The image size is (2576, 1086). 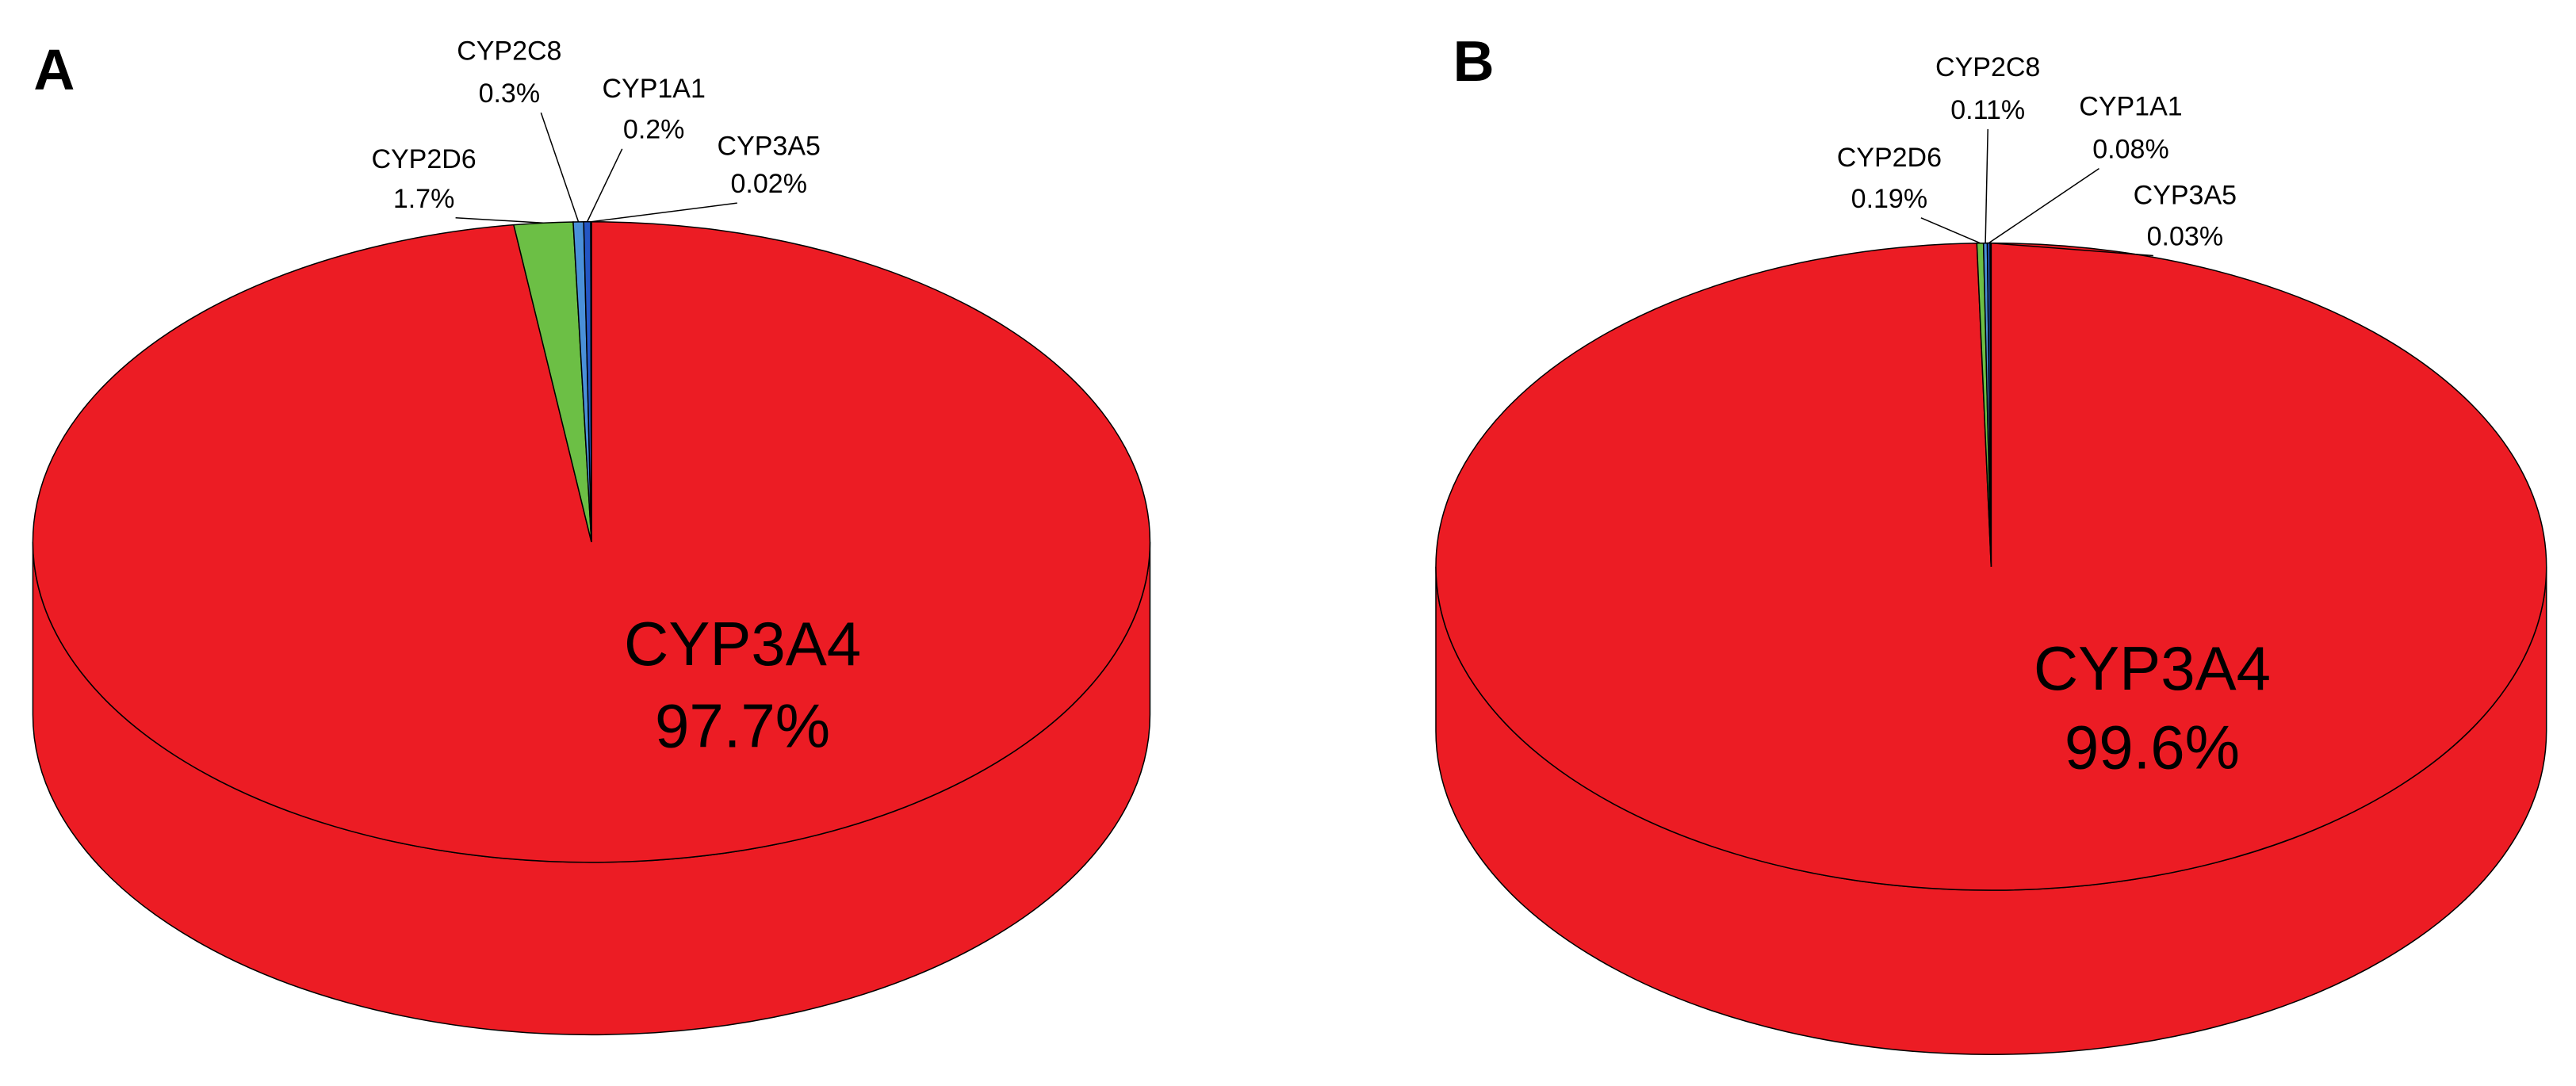 What do you see at coordinates (2152, 748) in the screenshot?
I see `slice-value-label: 99.6%` at bounding box center [2152, 748].